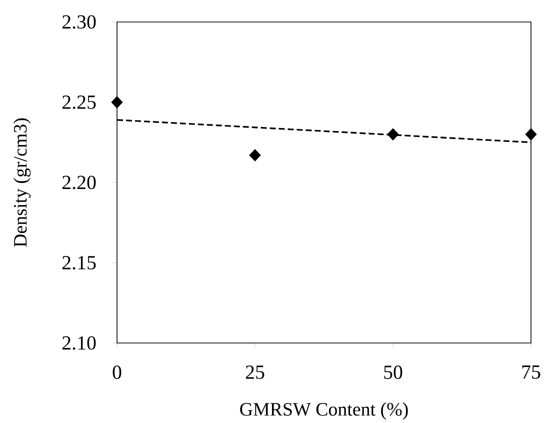 The height and width of the screenshot is (423, 546). I want to click on x-axis-title: GMRSW Content (%), so click(324, 411).